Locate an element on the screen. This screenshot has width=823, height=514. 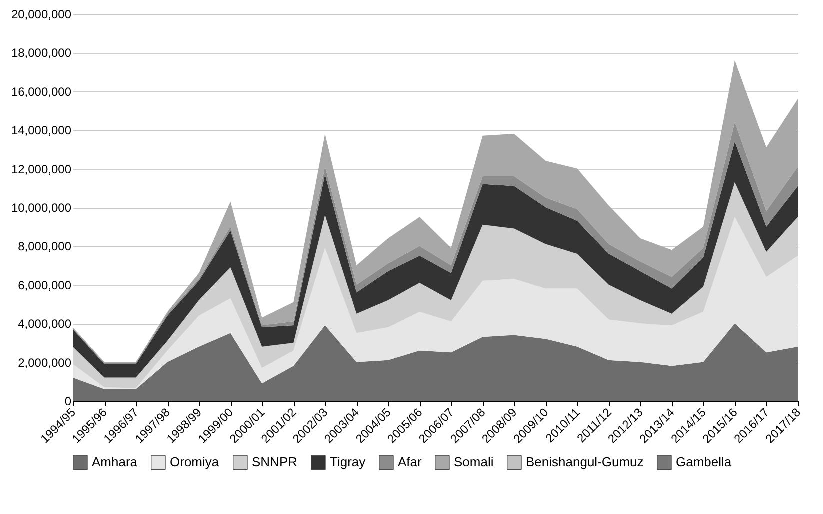
legend-label: Afar is located at coordinates (410, 462).